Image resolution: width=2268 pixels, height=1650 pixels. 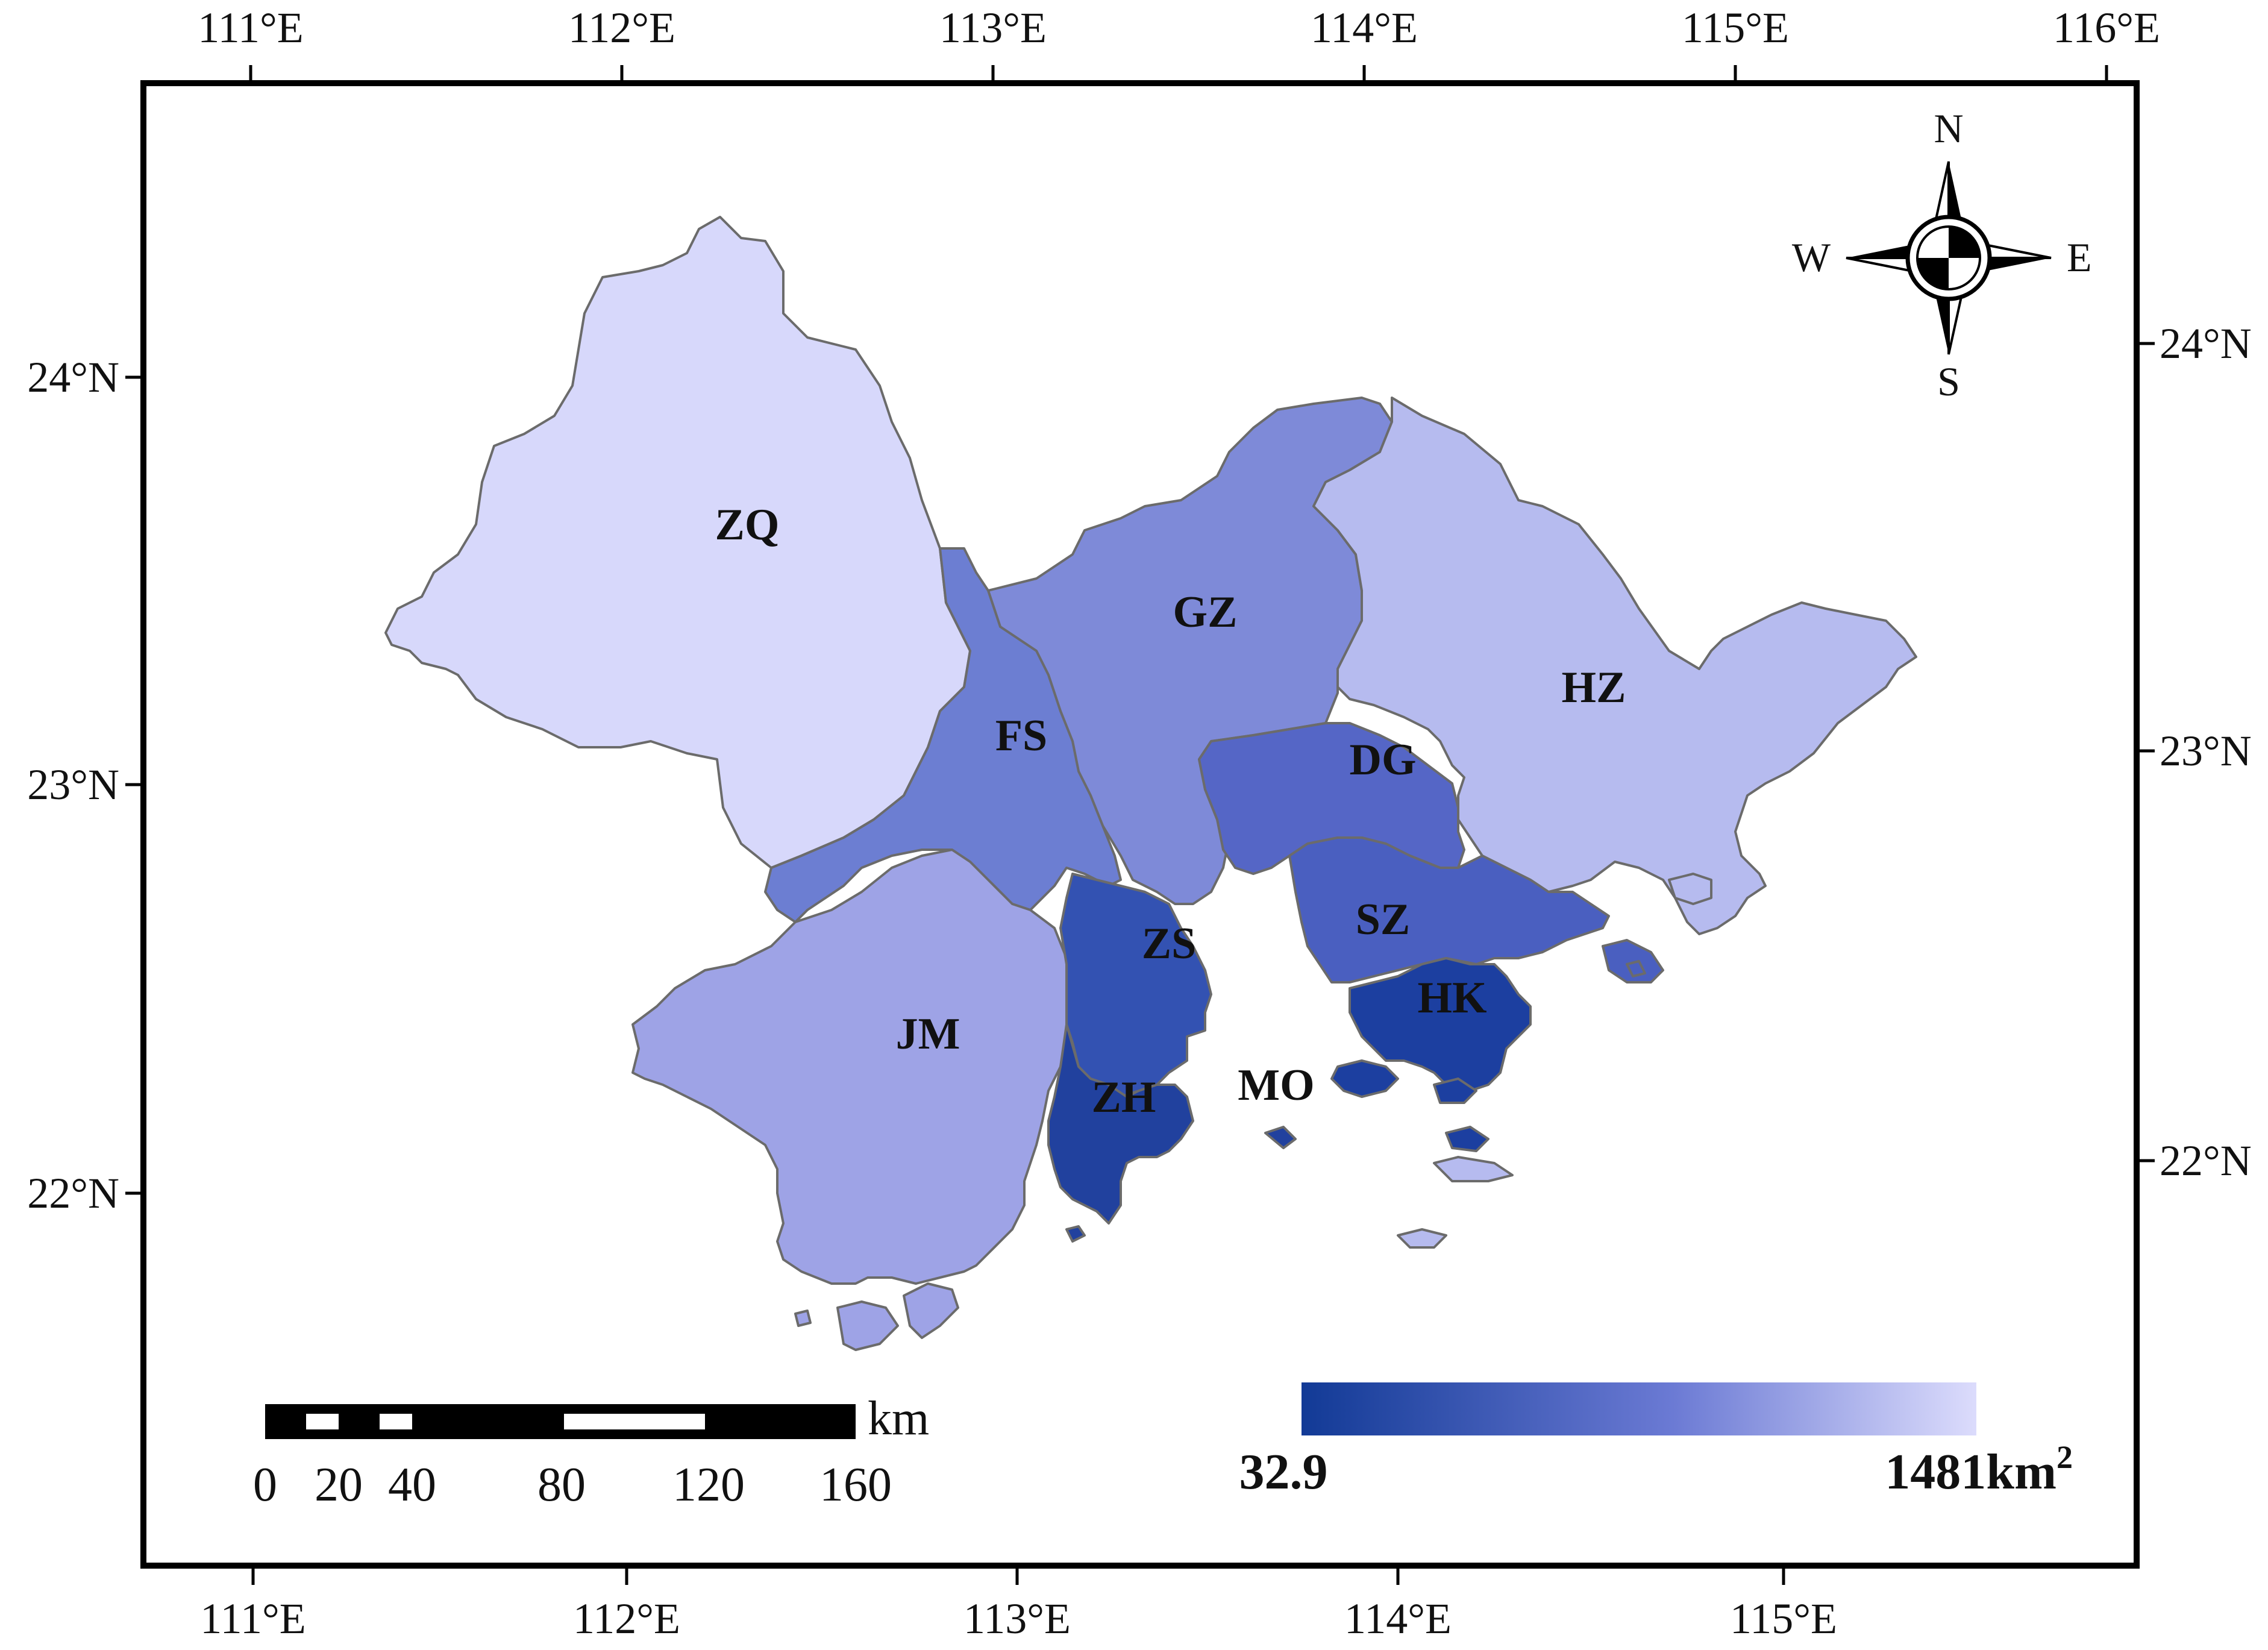 I want to click on region-hz, so click(x=1614, y=666).